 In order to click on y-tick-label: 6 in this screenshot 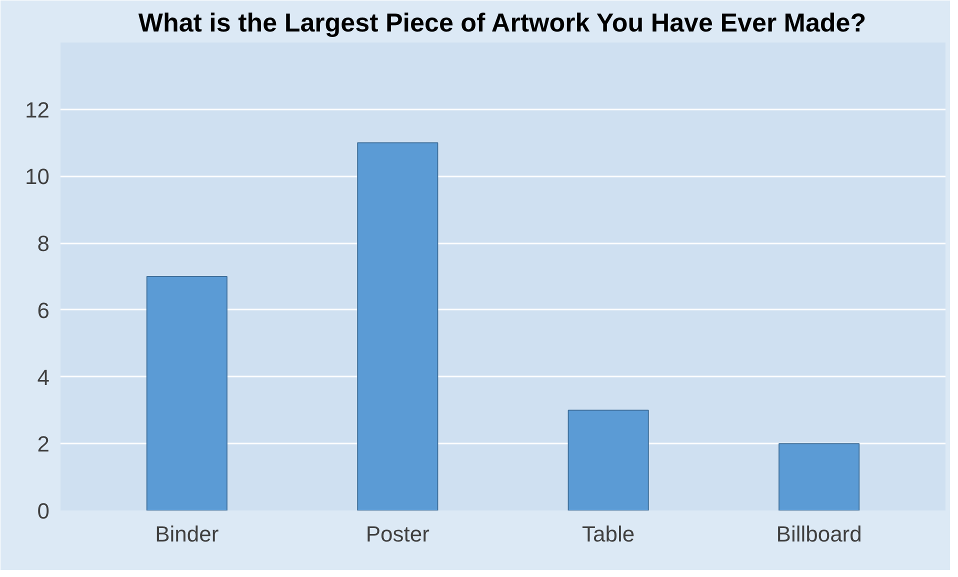, I will do `click(43, 310)`.